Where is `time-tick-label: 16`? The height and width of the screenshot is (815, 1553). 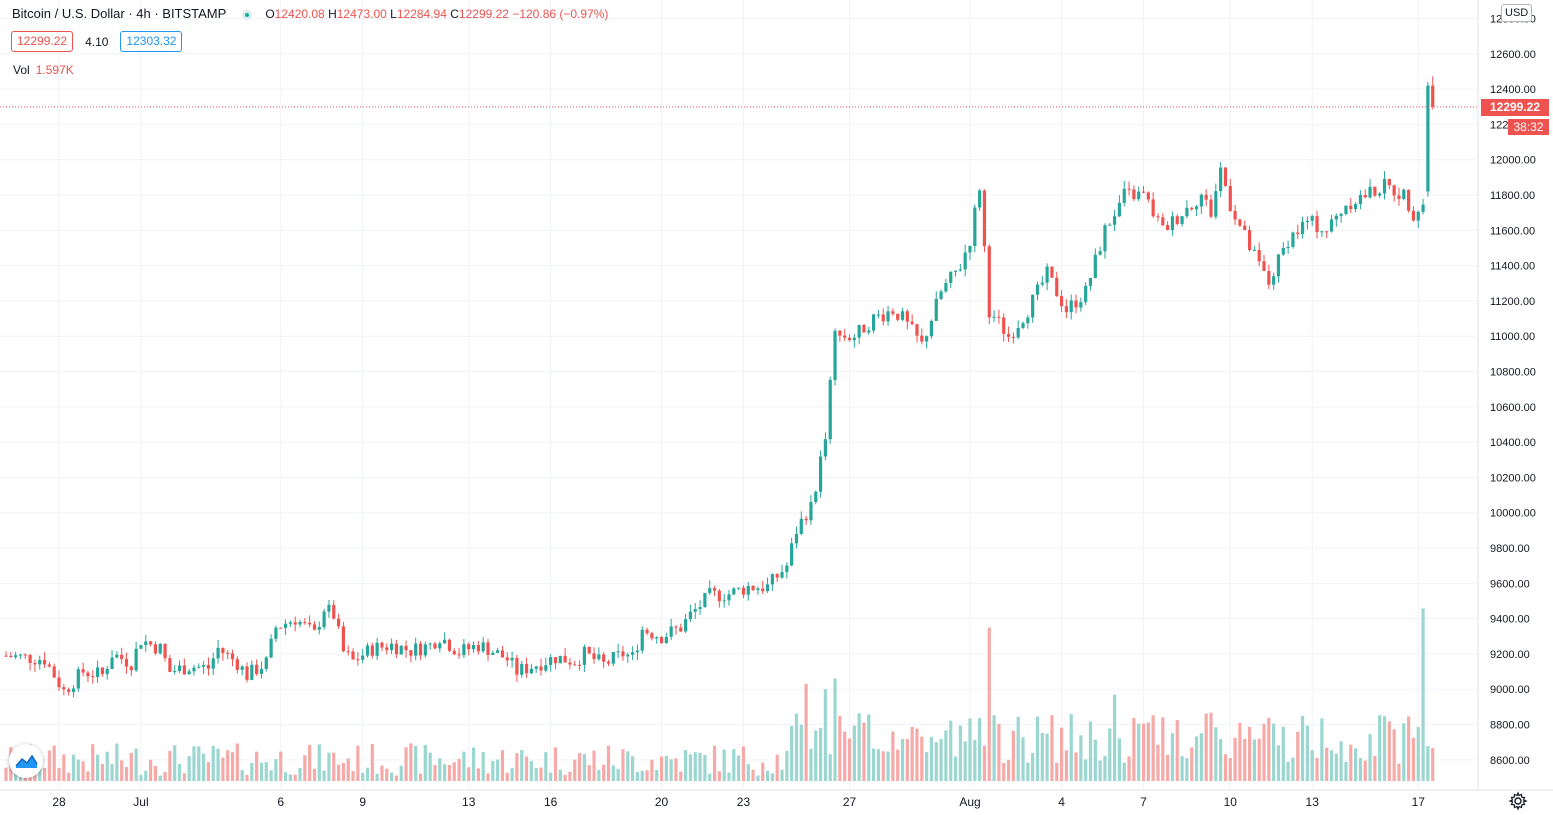 time-tick-label: 16 is located at coordinates (551, 802).